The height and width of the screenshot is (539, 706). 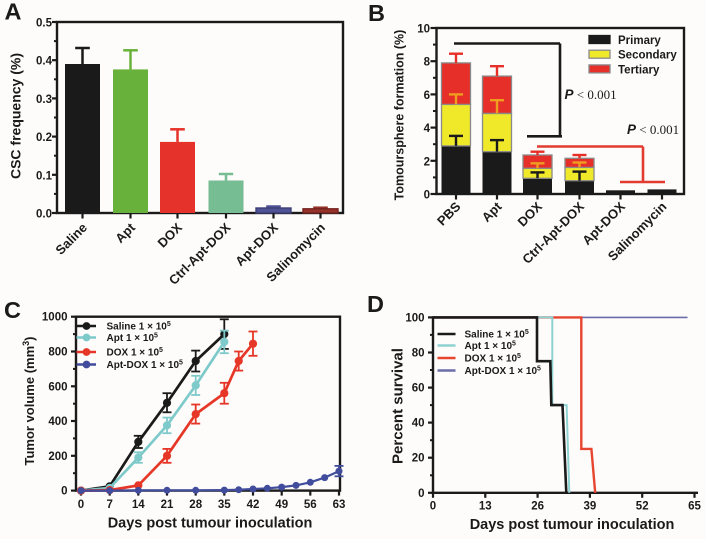 What do you see at coordinates (44, 100) in the screenshot?
I see `svg-text: 0.3` at bounding box center [44, 100].